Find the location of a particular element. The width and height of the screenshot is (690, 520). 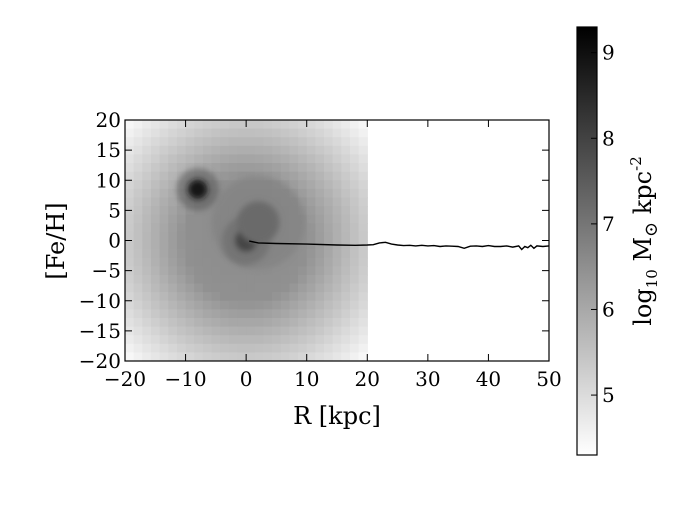

colorbar-tick-label: 5 is located at coordinates (608, 395).